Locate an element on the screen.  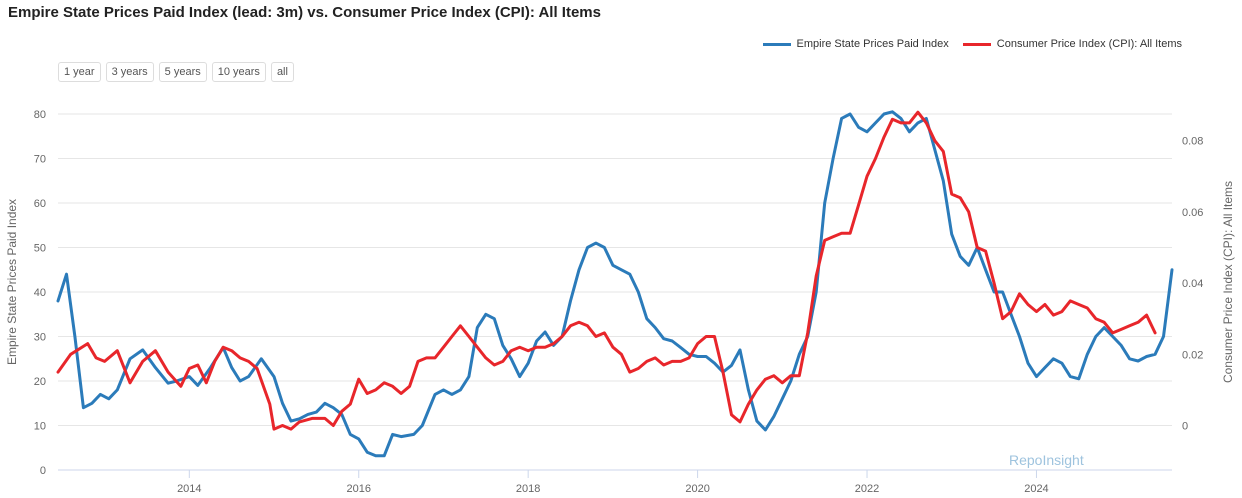
legend-item-empire: Empire State Prices Paid Index is located at coordinates (855, 44).